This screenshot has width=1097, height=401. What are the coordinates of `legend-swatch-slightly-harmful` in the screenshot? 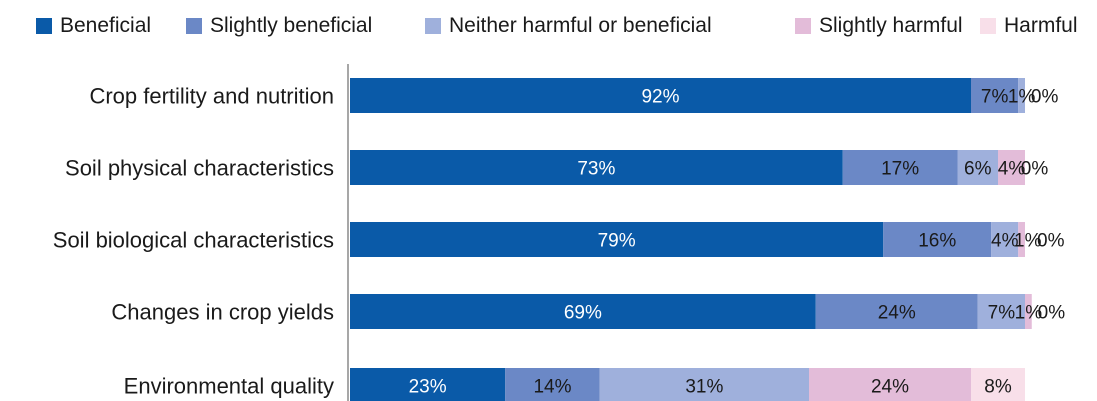 It's located at (803, 26).